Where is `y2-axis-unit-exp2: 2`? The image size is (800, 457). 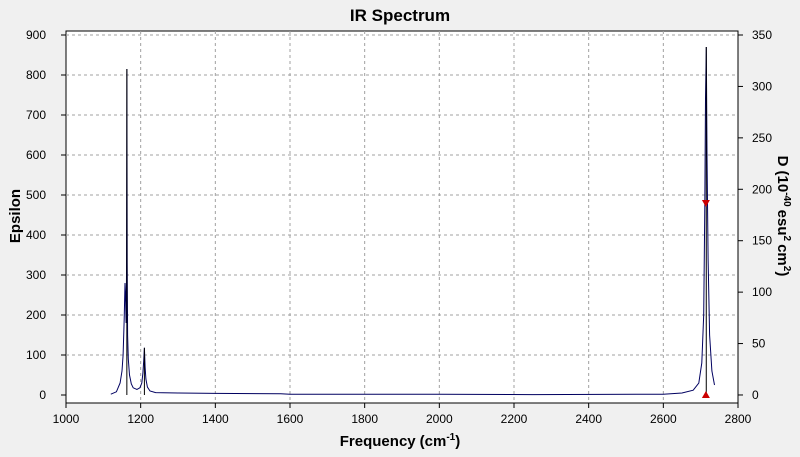
y2-axis-unit-exp2: 2 is located at coordinates (786, 239).